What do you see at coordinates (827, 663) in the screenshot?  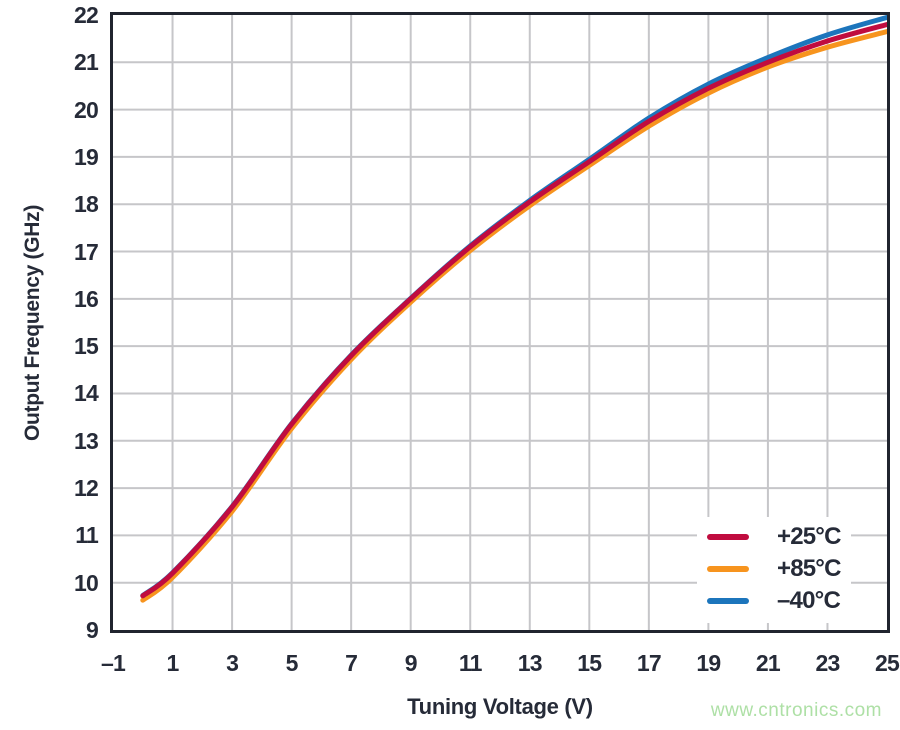 I see `x-tick-label: 23` at bounding box center [827, 663].